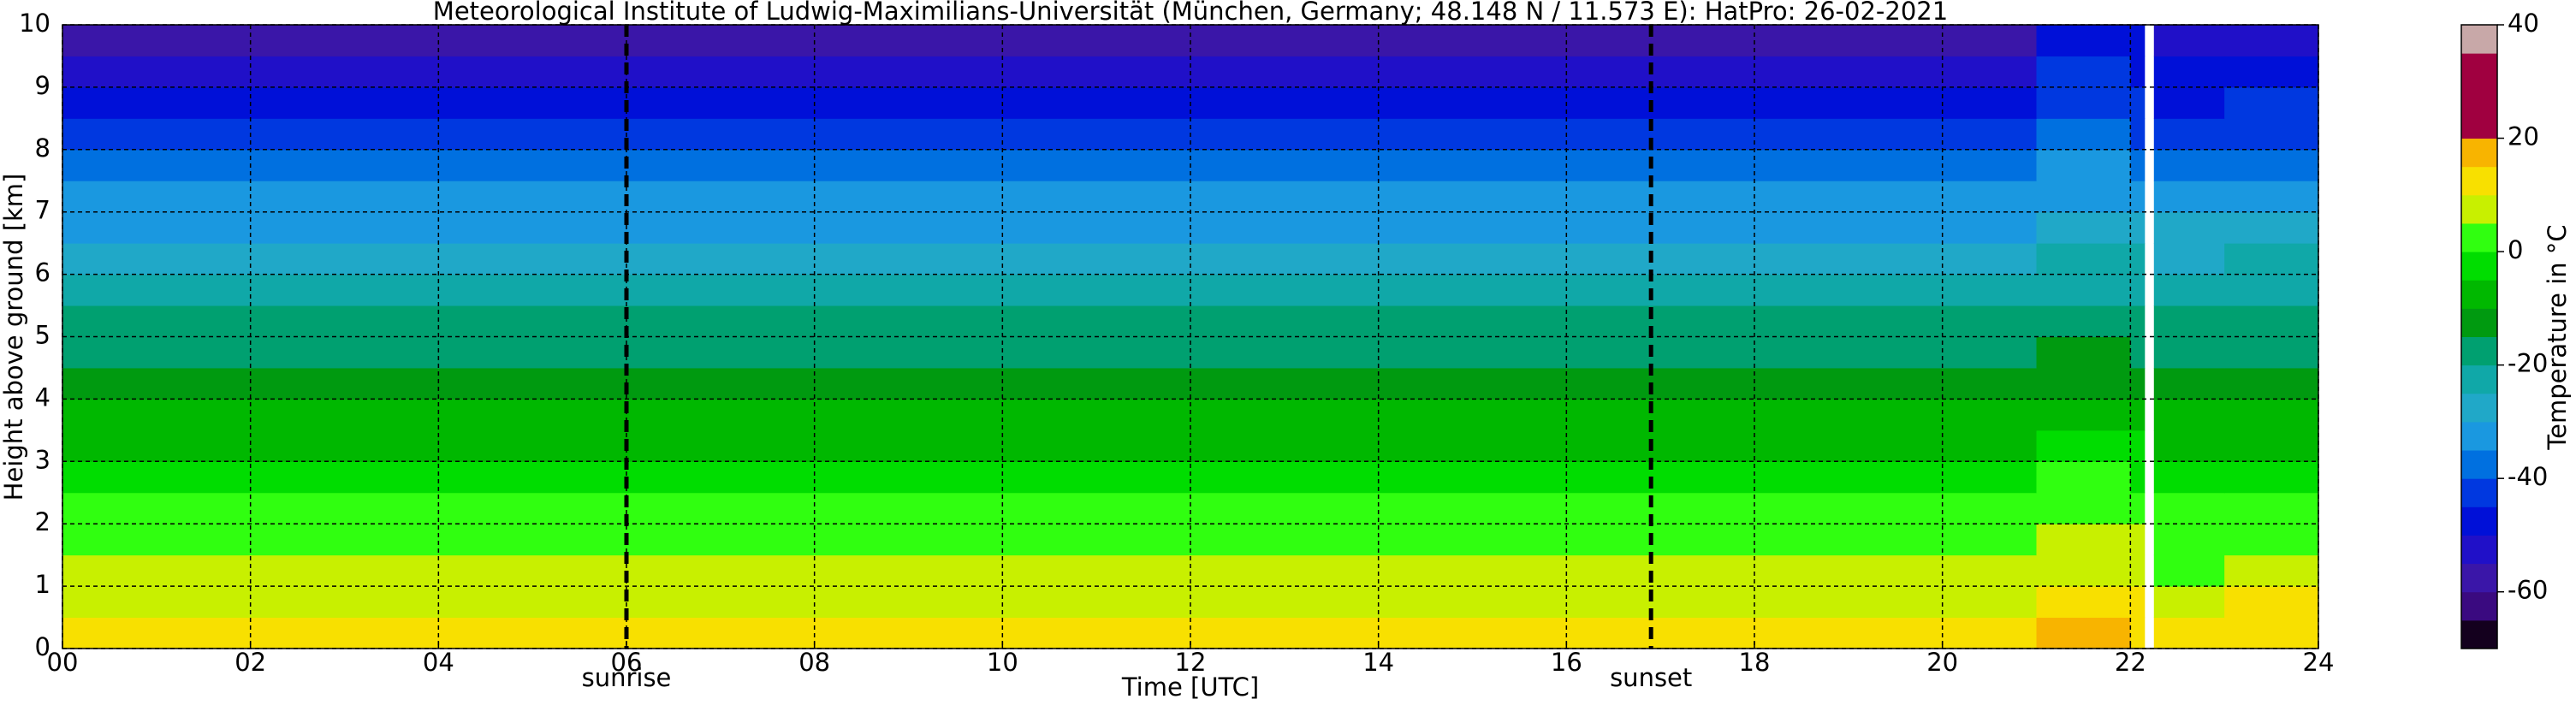 This screenshot has width=2576, height=705. I want to click on colorbar-tick-label: 40, so click(2523, 23).